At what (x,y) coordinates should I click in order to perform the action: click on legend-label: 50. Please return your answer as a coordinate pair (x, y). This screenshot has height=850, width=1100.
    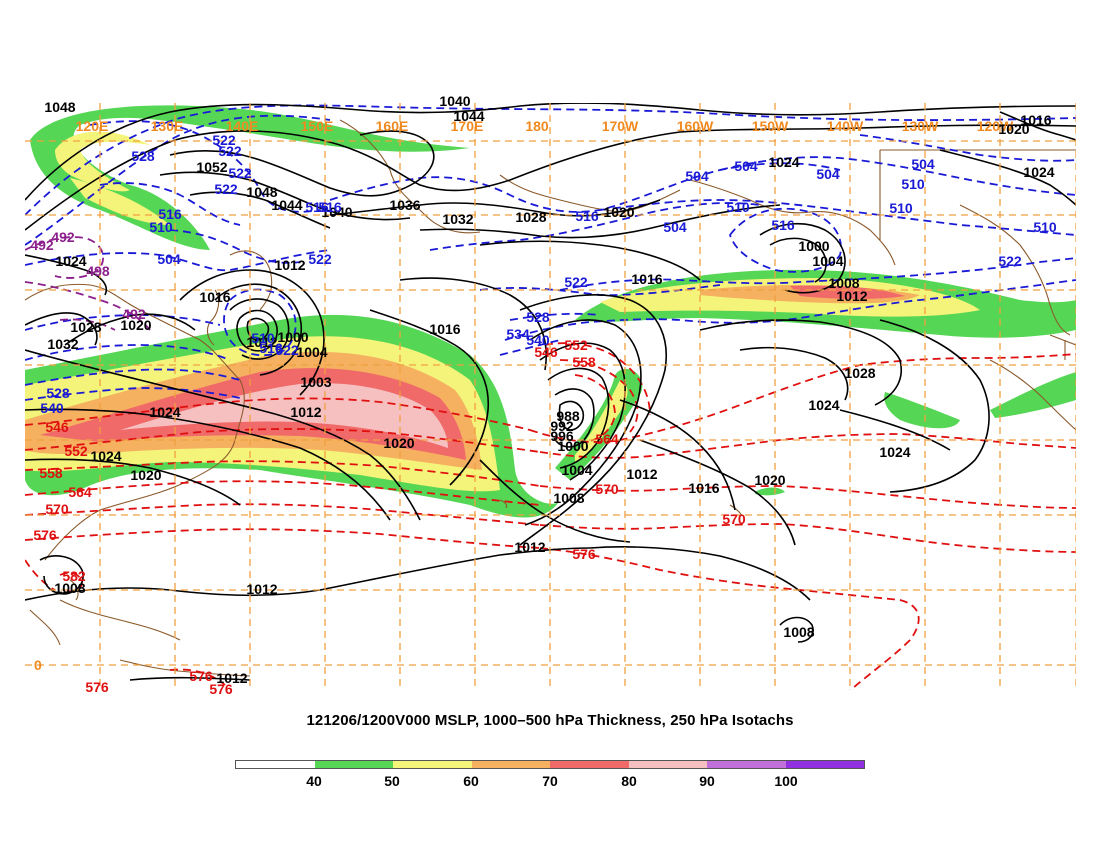
    Looking at the image, I should click on (392, 781).